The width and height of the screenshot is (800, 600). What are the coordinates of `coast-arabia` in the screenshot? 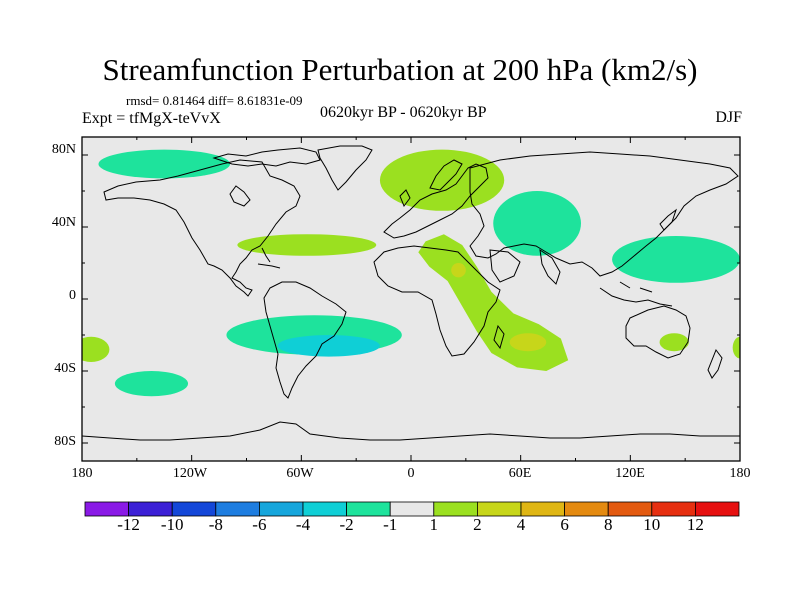 It's located at (505, 266).